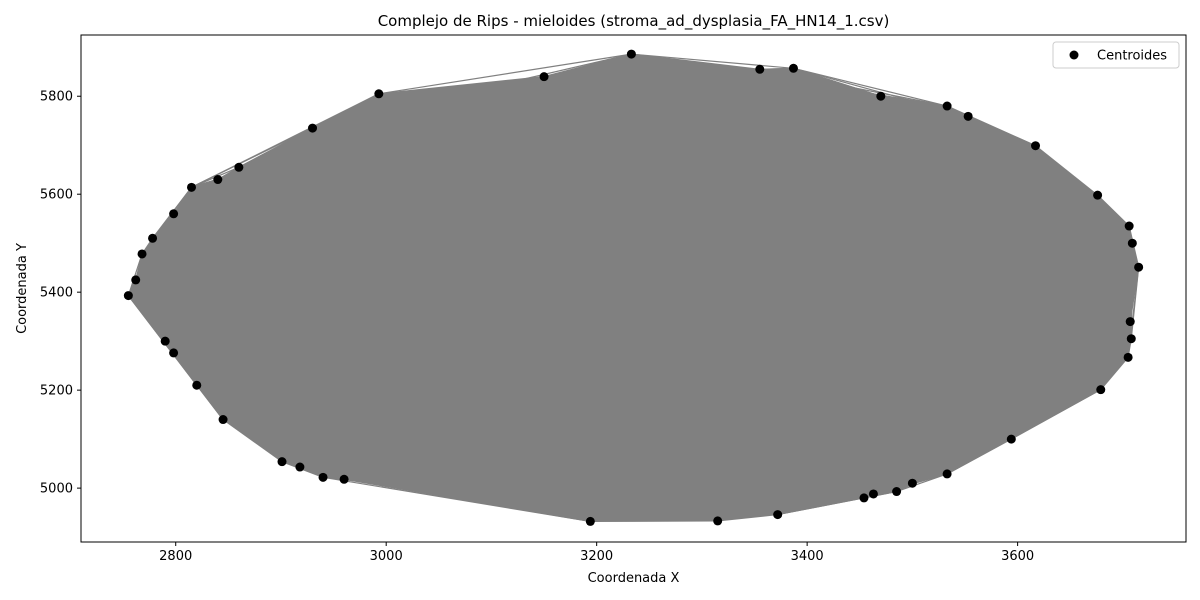  I want to click on x-tick-label: 3200, so click(596, 556).